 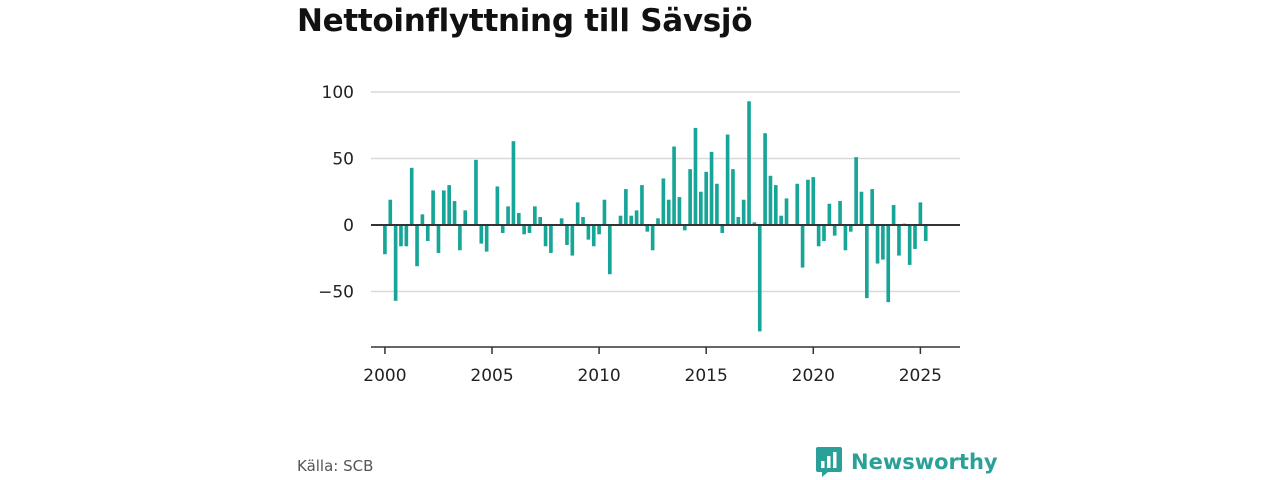 I want to click on brand-logo: Newsworthy, so click(x=906, y=462).